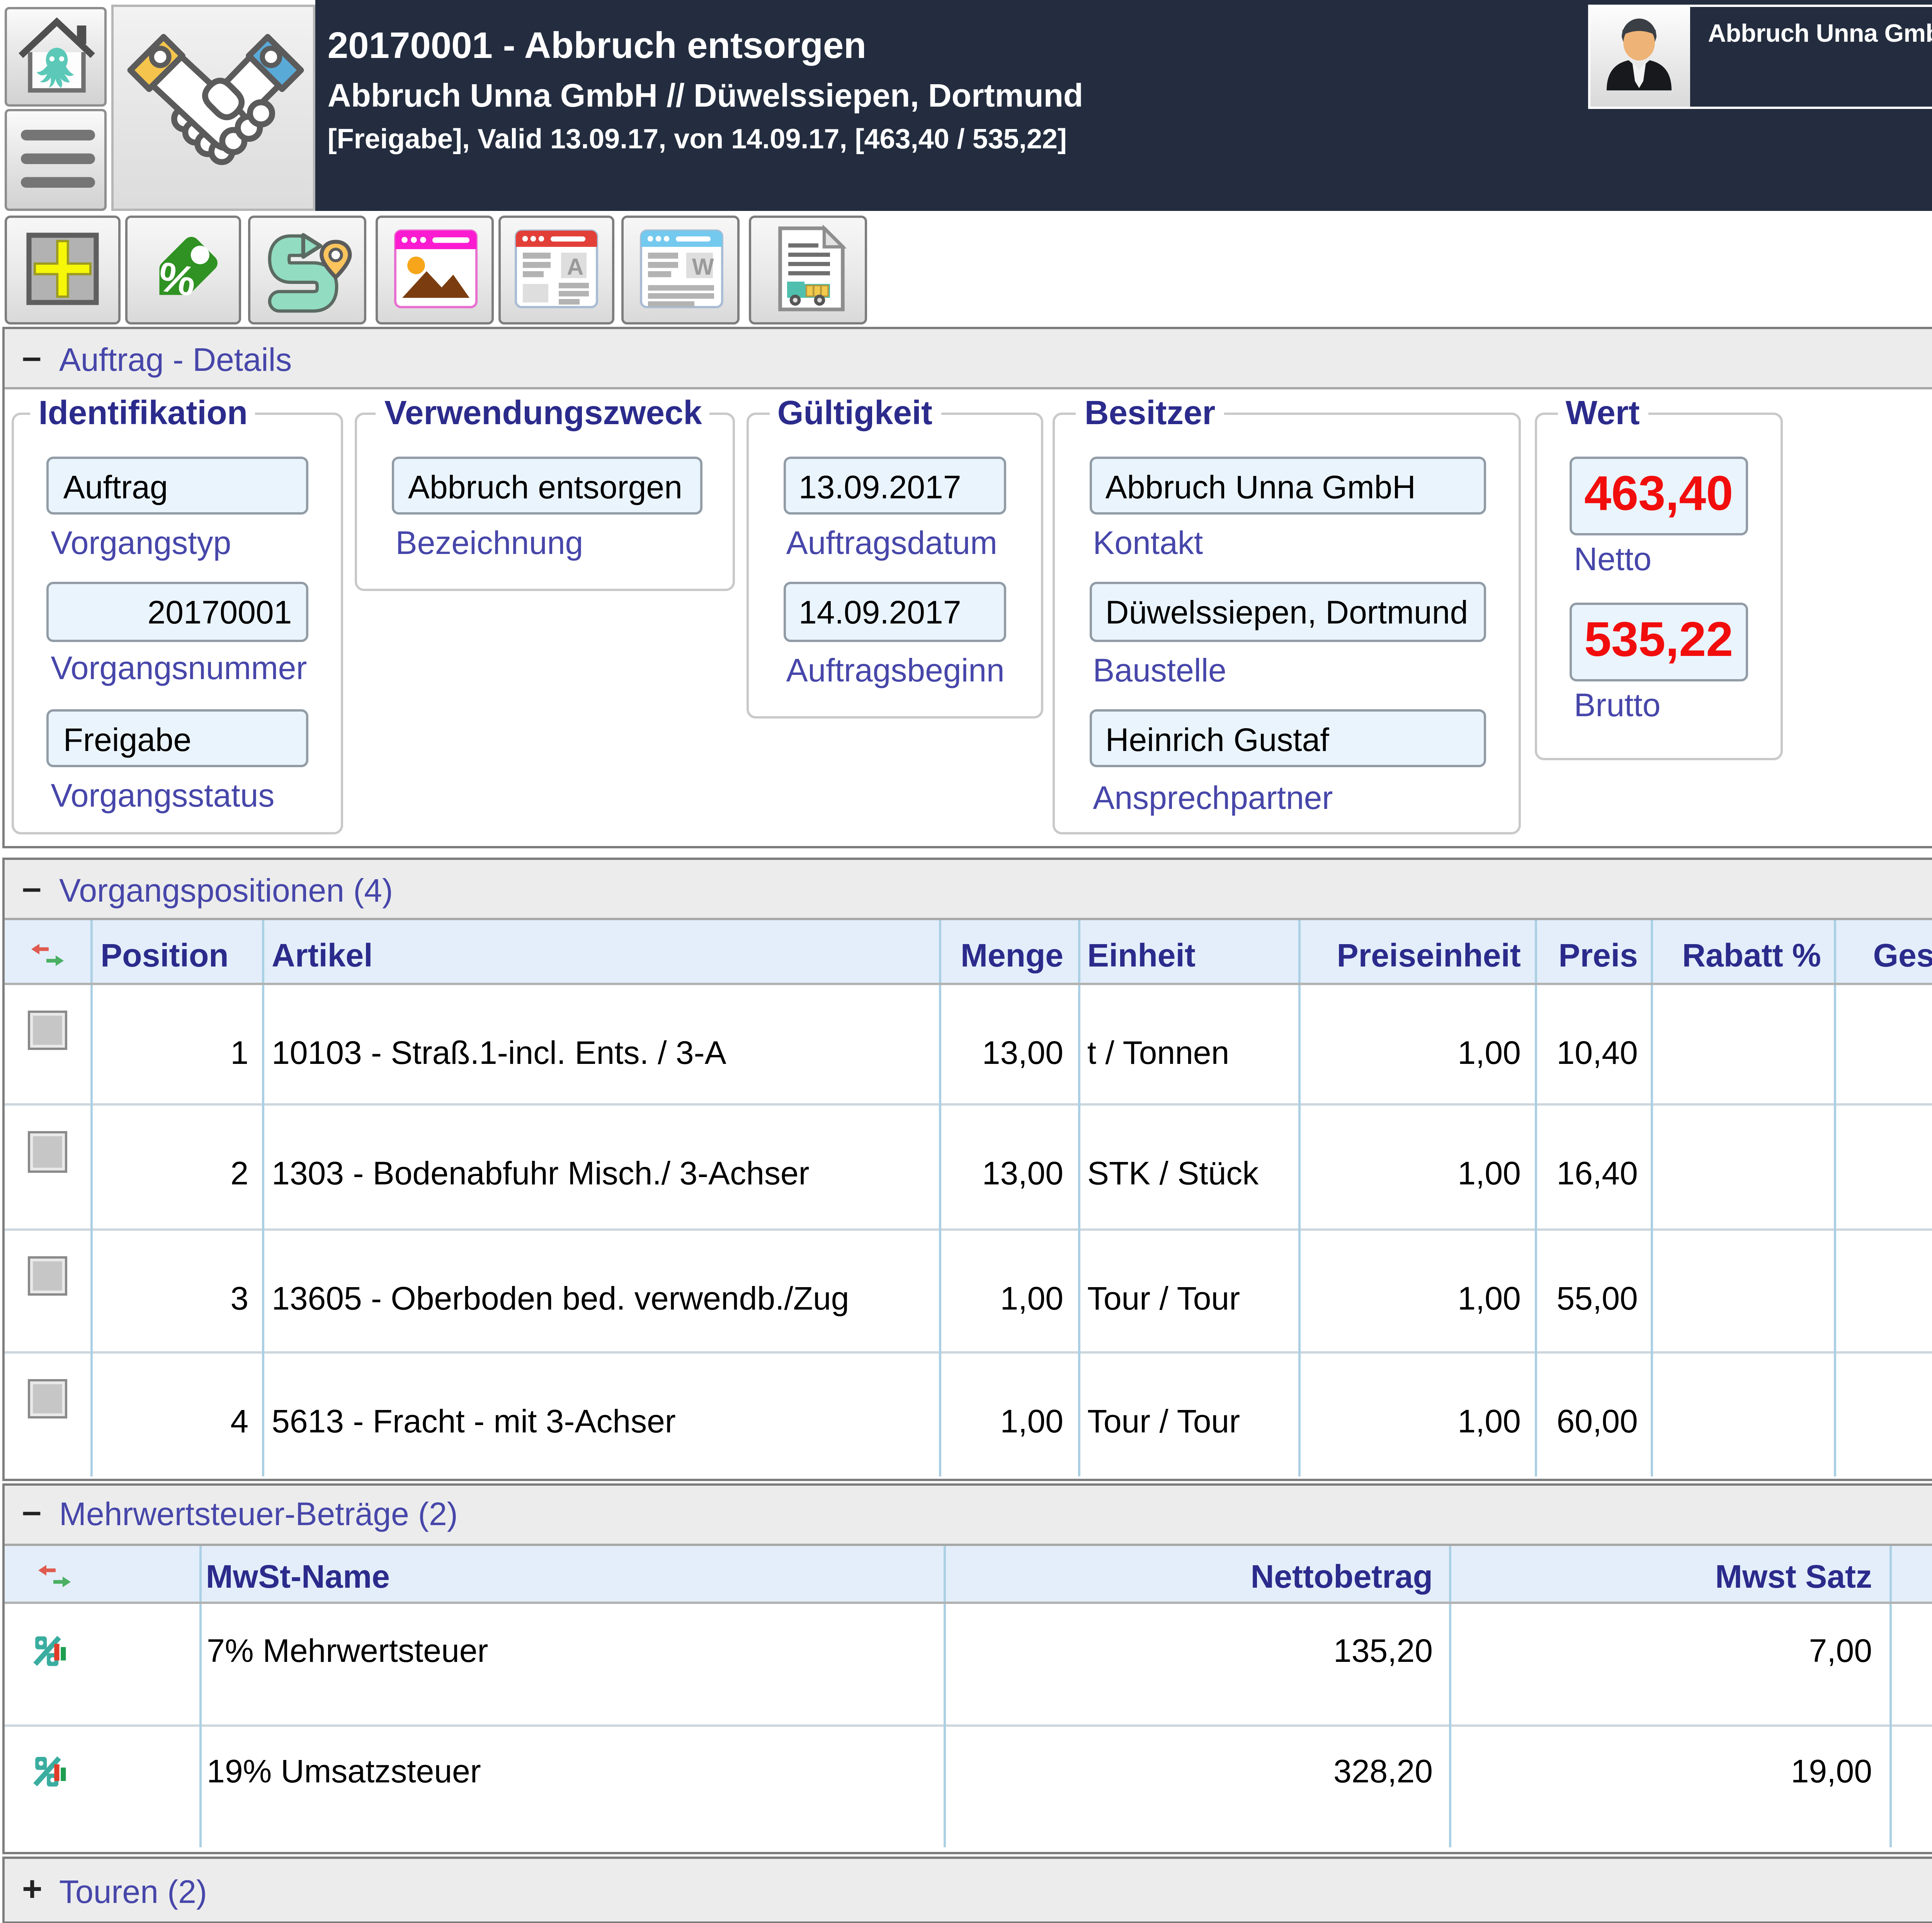 The image size is (1932, 1923). Describe the element at coordinates (574, 267) in the screenshot. I see `svg-text: A` at that location.